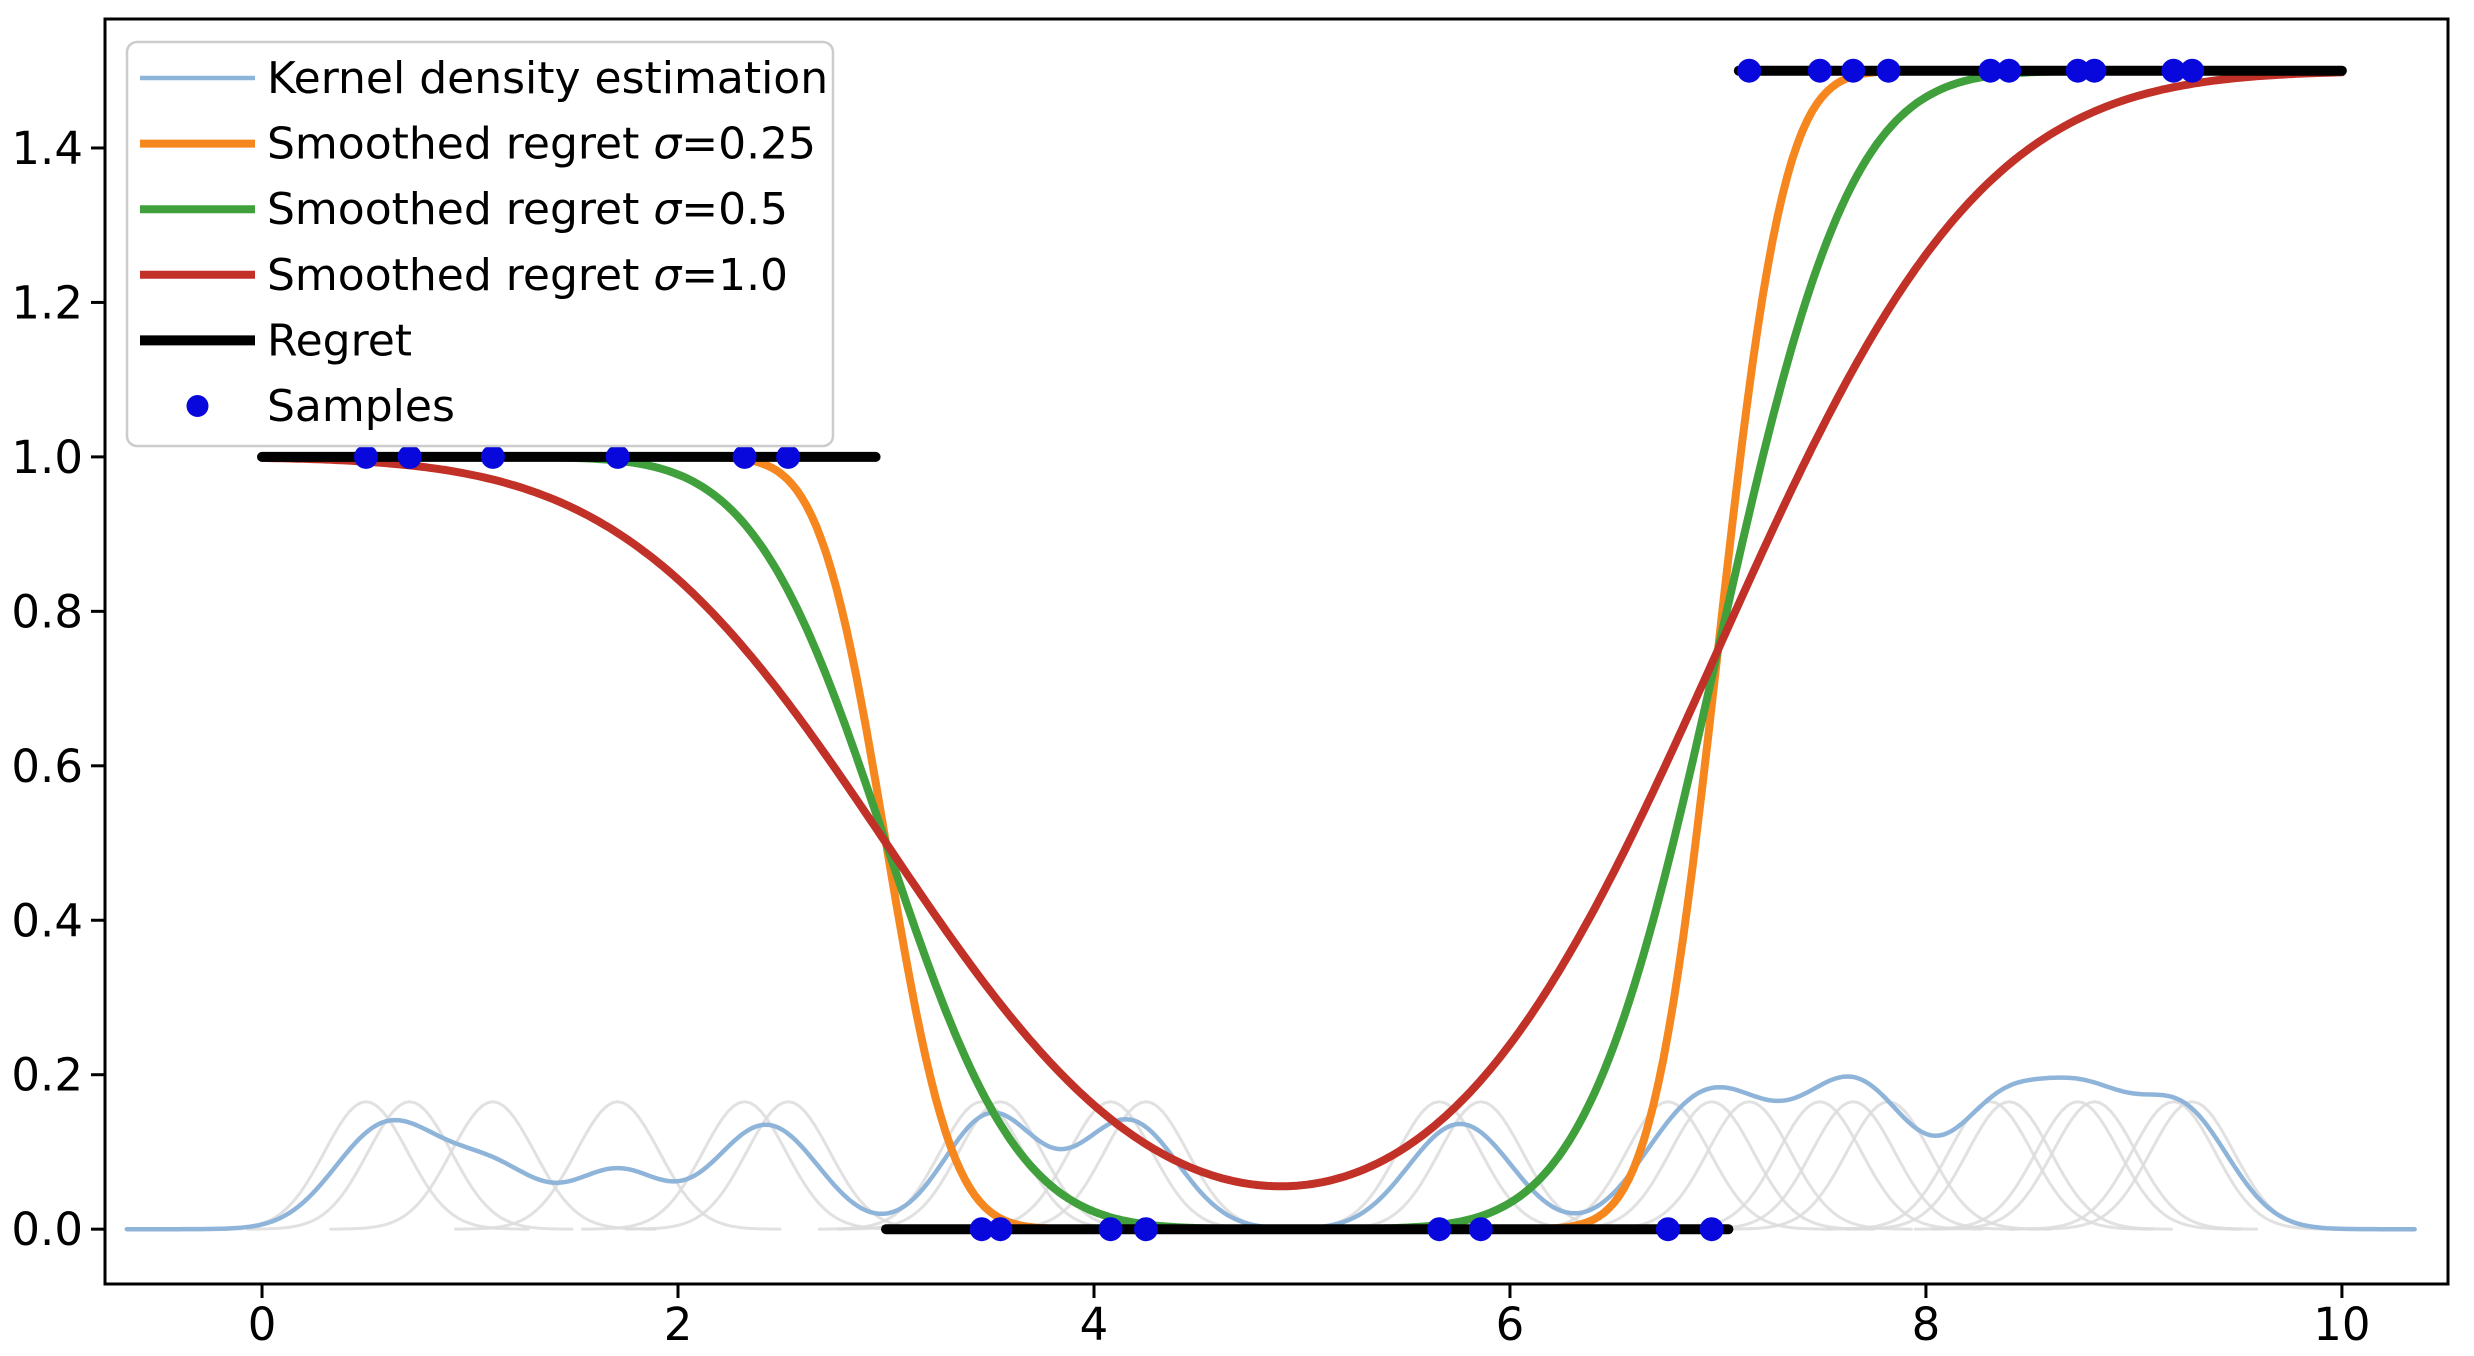 This screenshot has height=1356, width=2474. What do you see at coordinates (1510, 1324) in the screenshot?
I see `x-tick-label: 6` at bounding box center [1510, 1324].